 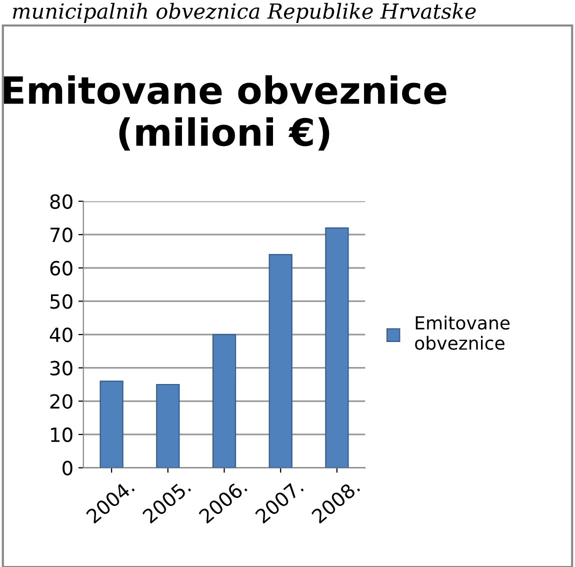 I want to click on y-tick-label: 60, so click(x=61, y=268).